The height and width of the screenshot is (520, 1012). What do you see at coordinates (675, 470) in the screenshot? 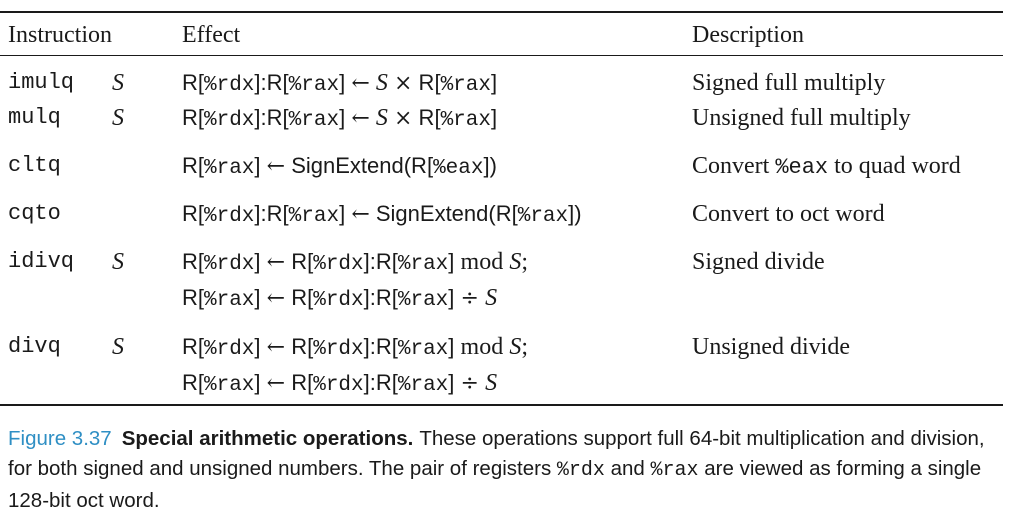
I see `caption-register: %rax` at bounding box center [675, 470].